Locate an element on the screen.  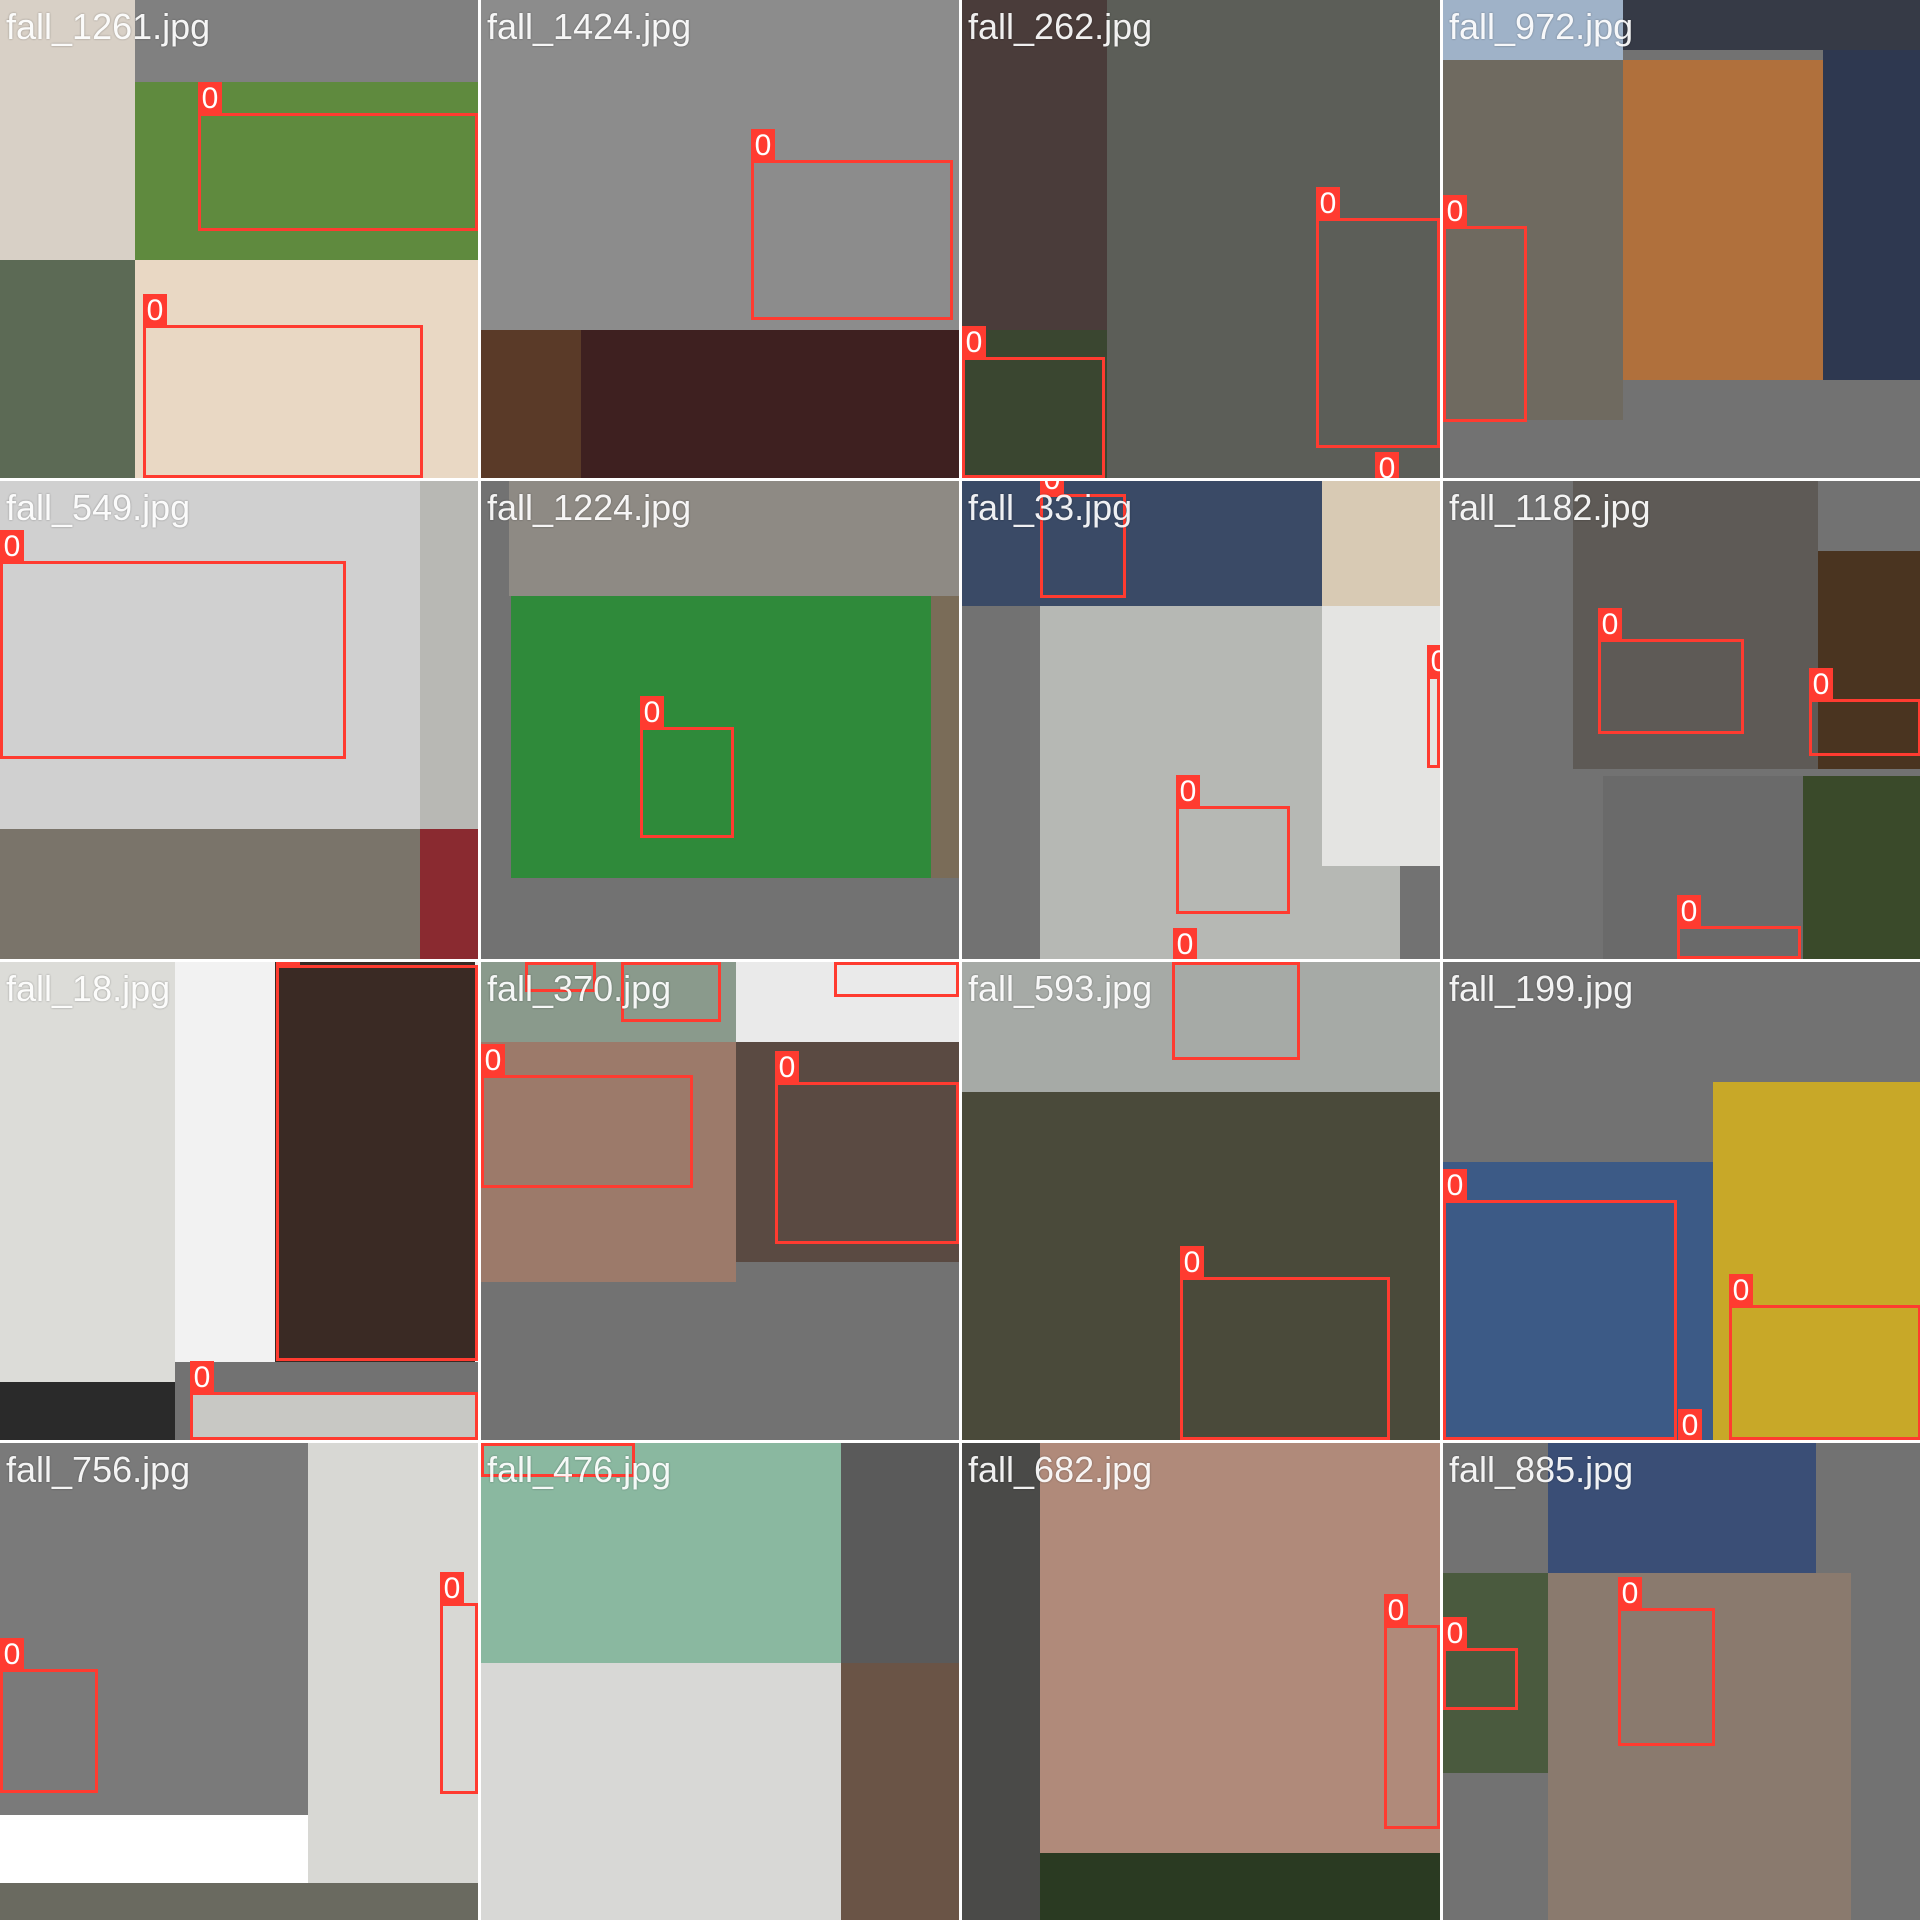
tile-filename: fall_593.jpg is located at coordinates (1060, 988).